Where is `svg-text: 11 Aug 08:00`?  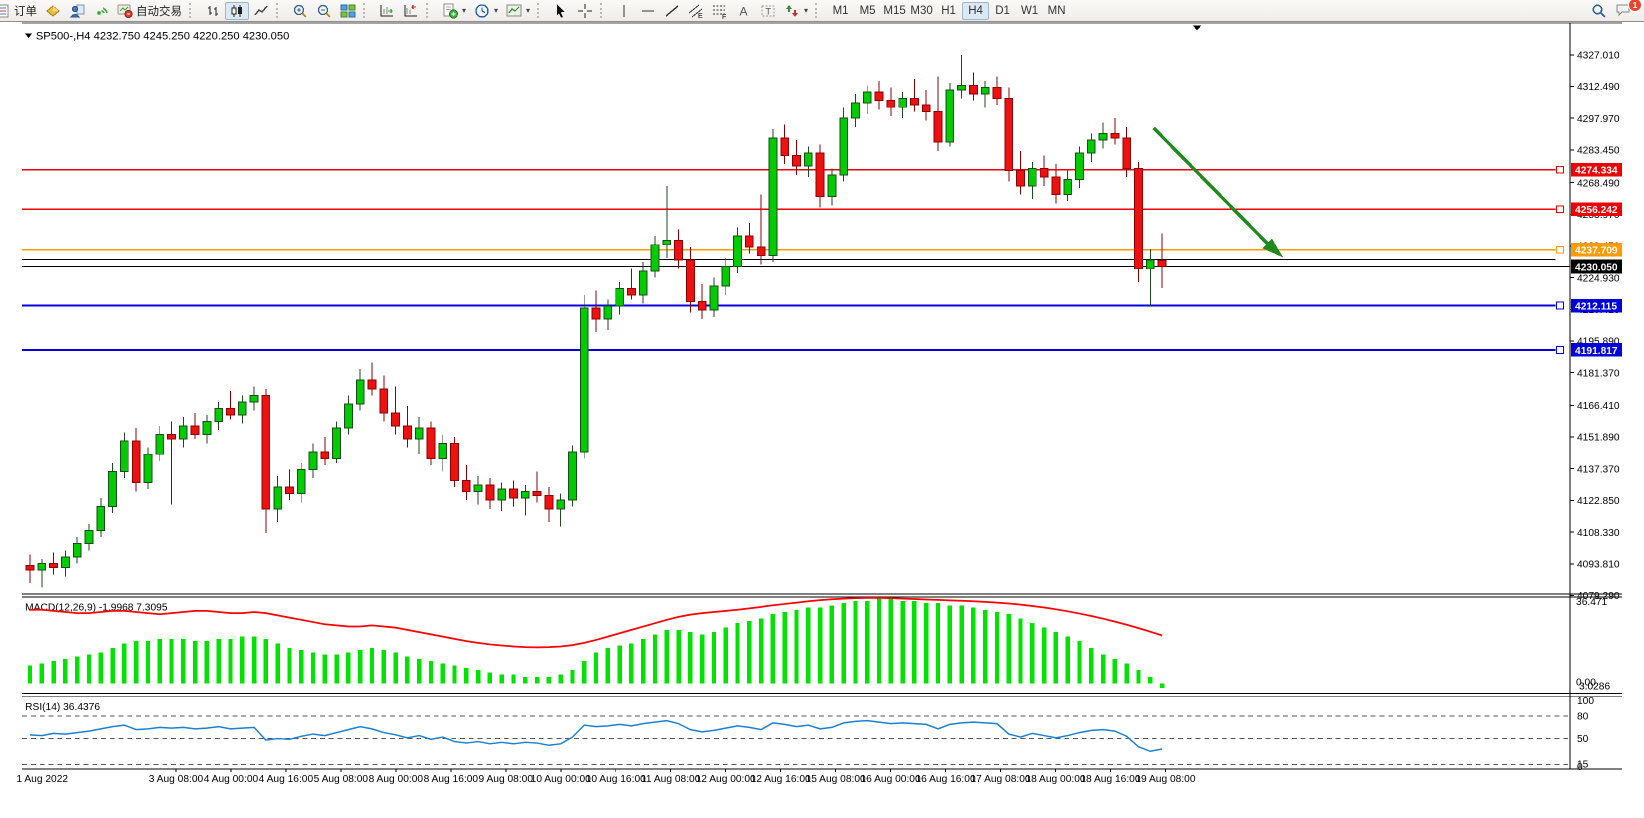
svg-text: 11 Aug 08:00 is located at coordinates (671, 779).